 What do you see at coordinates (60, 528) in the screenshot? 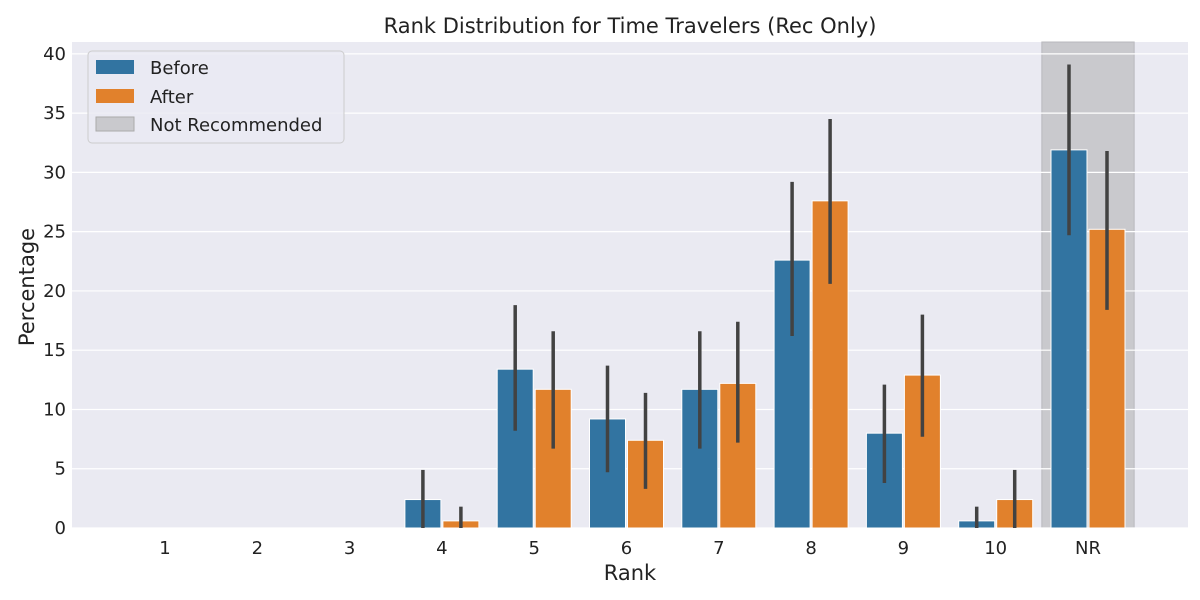
I see `y-tick-label: 0` at bounding box center [60, 528].